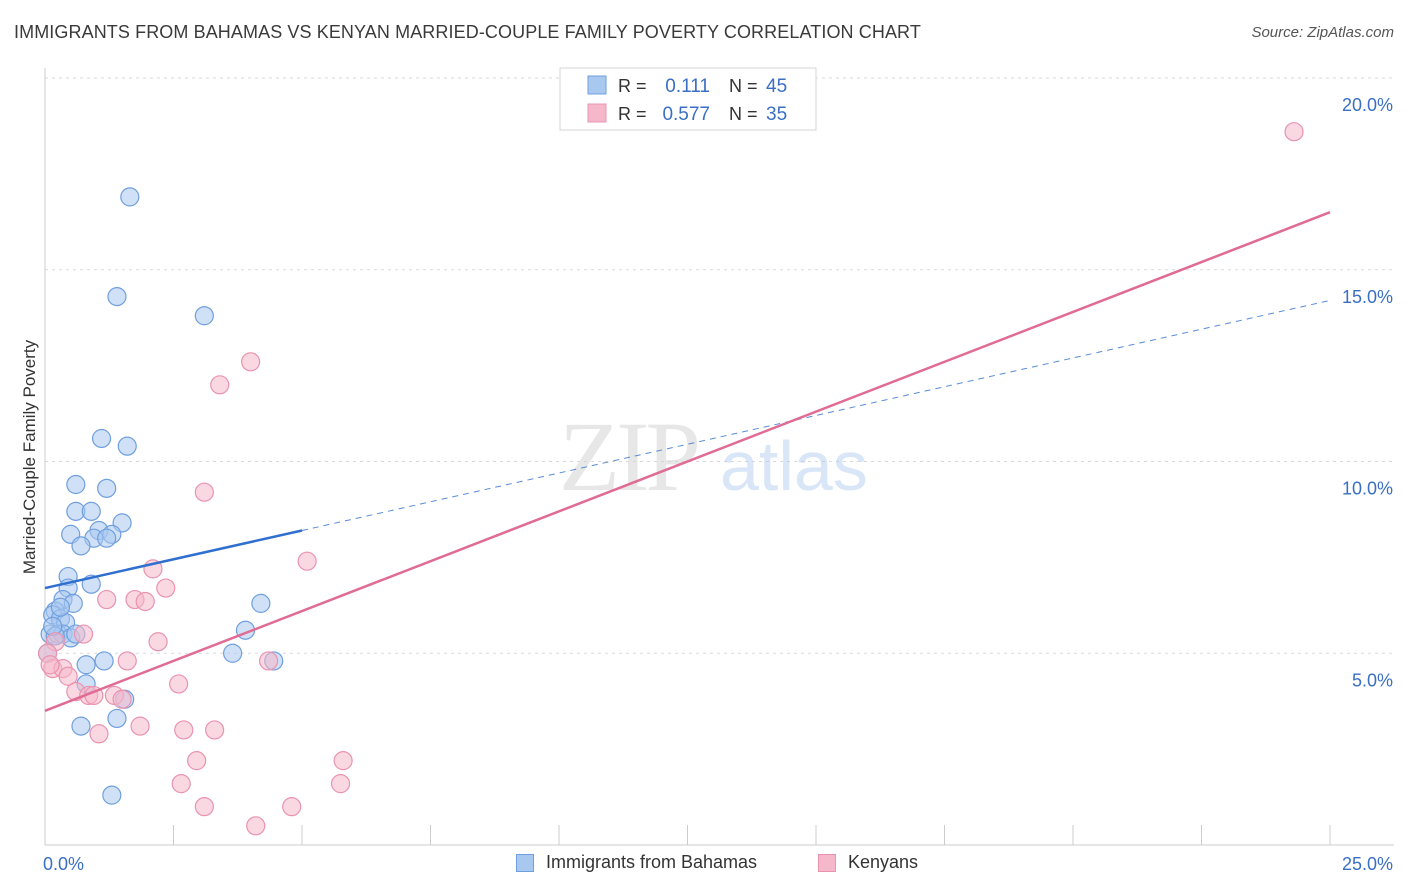  I want to click on legend-item-bahamas: Immigrants from Bahamas, so click(636, 862).